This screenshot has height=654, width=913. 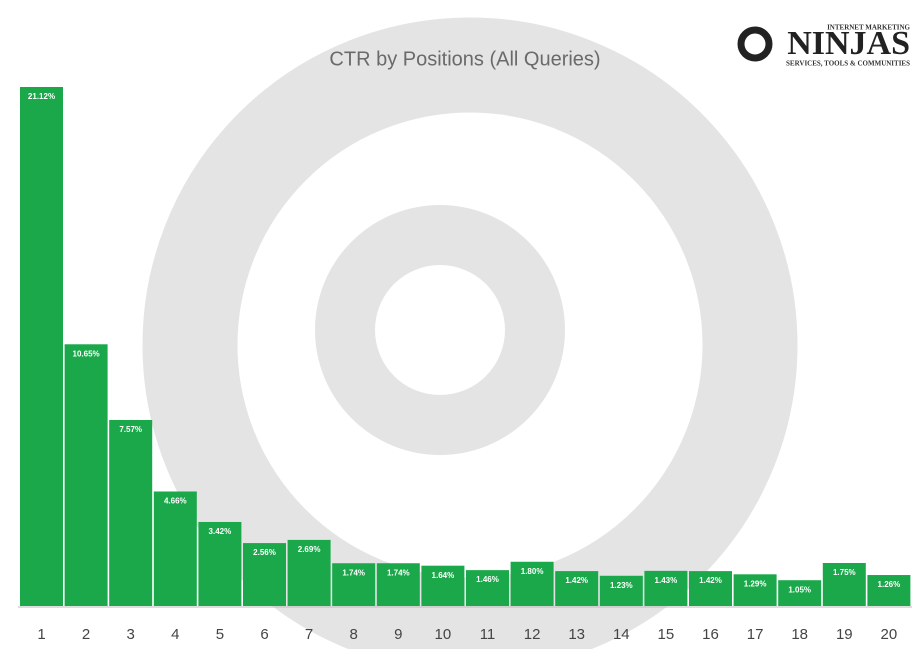 What do you see at coordinates (889, 584) in the screenshot?
I see `value-label: 1.26%` at bounding box center [889, 584].